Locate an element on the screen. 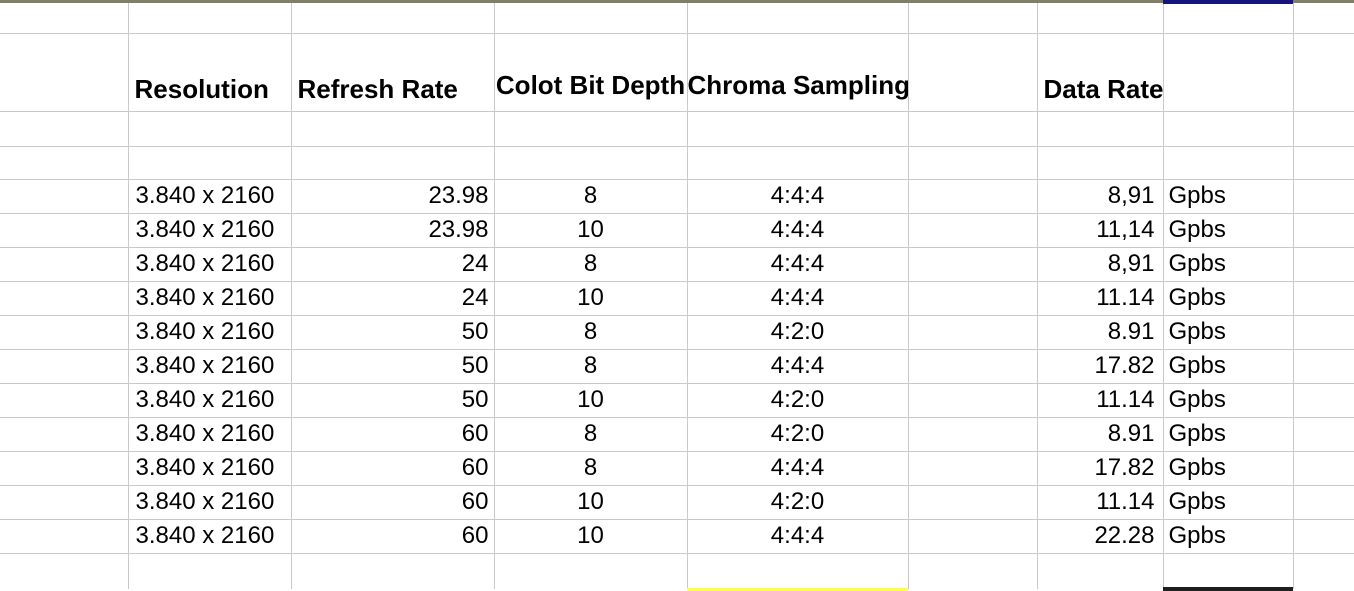 The height and width of the screenshot is (591, 1354). cell-data-rate: 17.82 is located at coordinates (1100, 468).